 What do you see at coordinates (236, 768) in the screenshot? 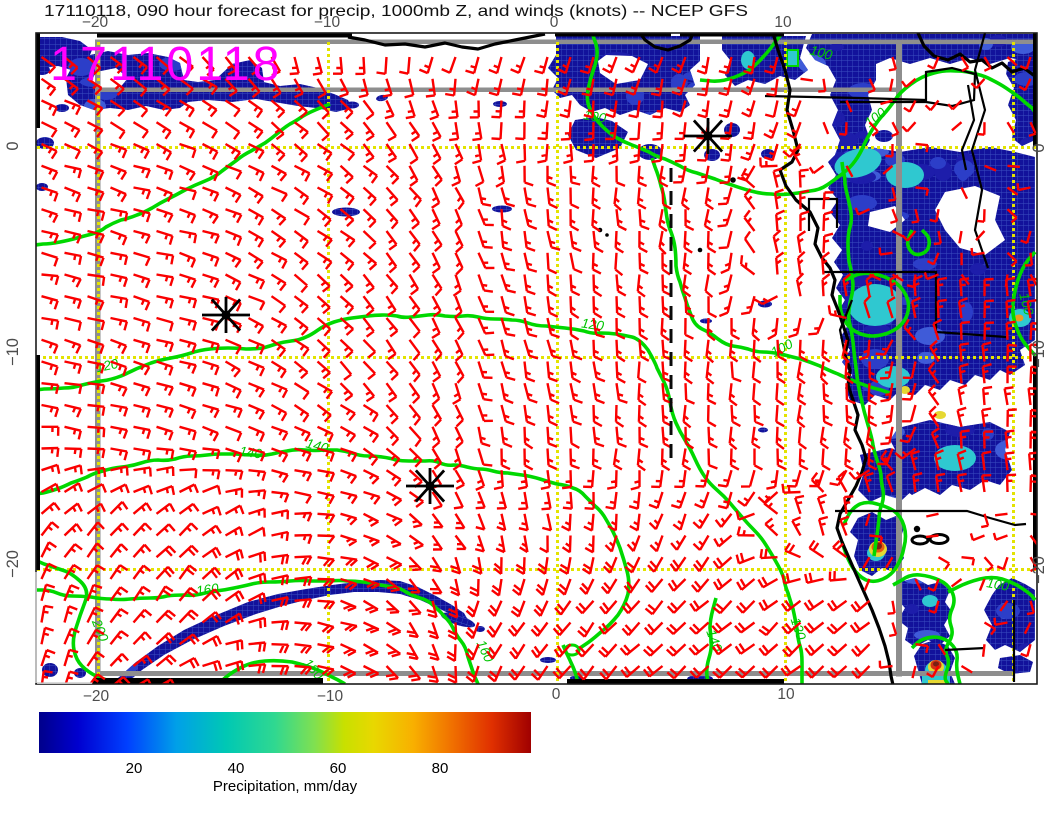
I see `svg-text: 40` at bounding box center [236, 768].